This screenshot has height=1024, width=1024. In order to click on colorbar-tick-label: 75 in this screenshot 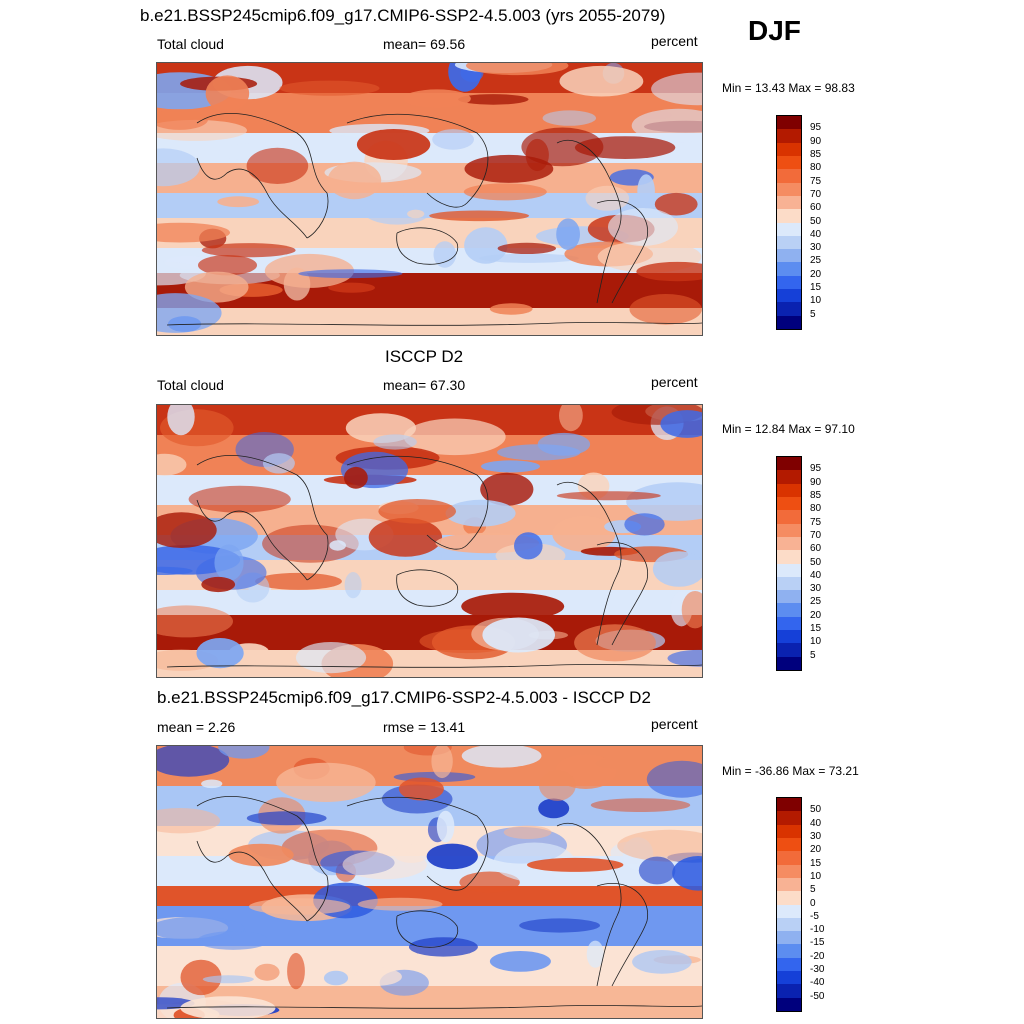, I will do `click(816, 181)`.